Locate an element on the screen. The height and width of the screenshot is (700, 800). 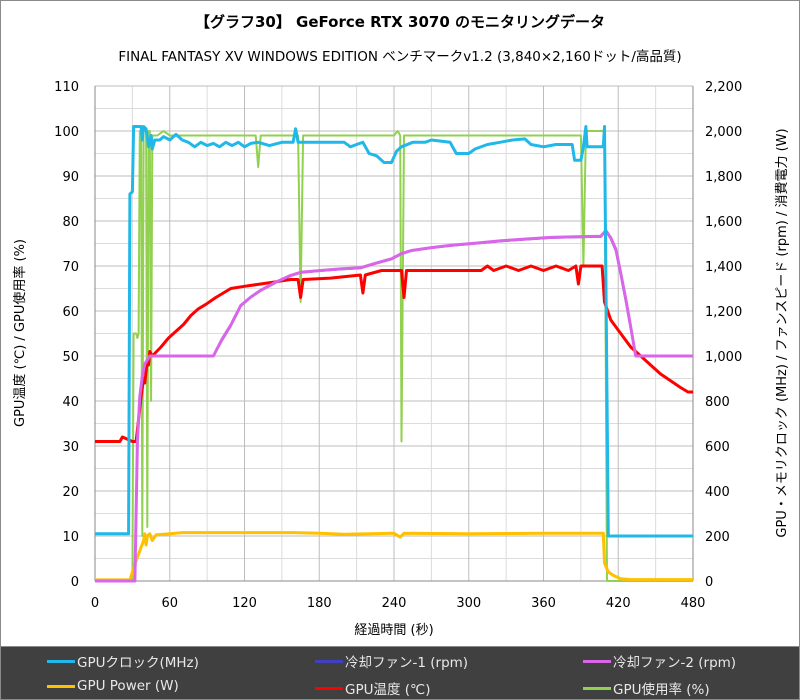
y-tick-label-right: 600 is located at coordinates (717, 447).